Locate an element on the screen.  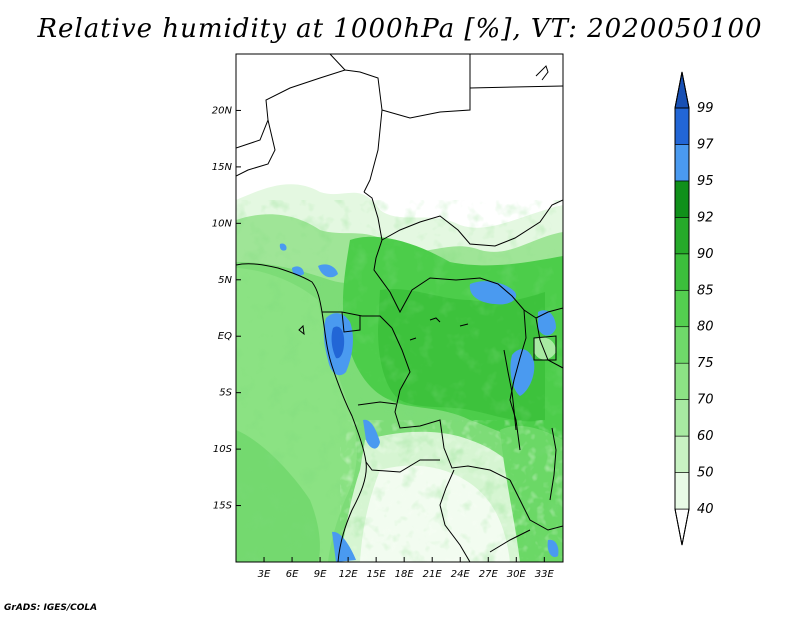
lon-tick-label: 3E is located at coordinates (264, 574).